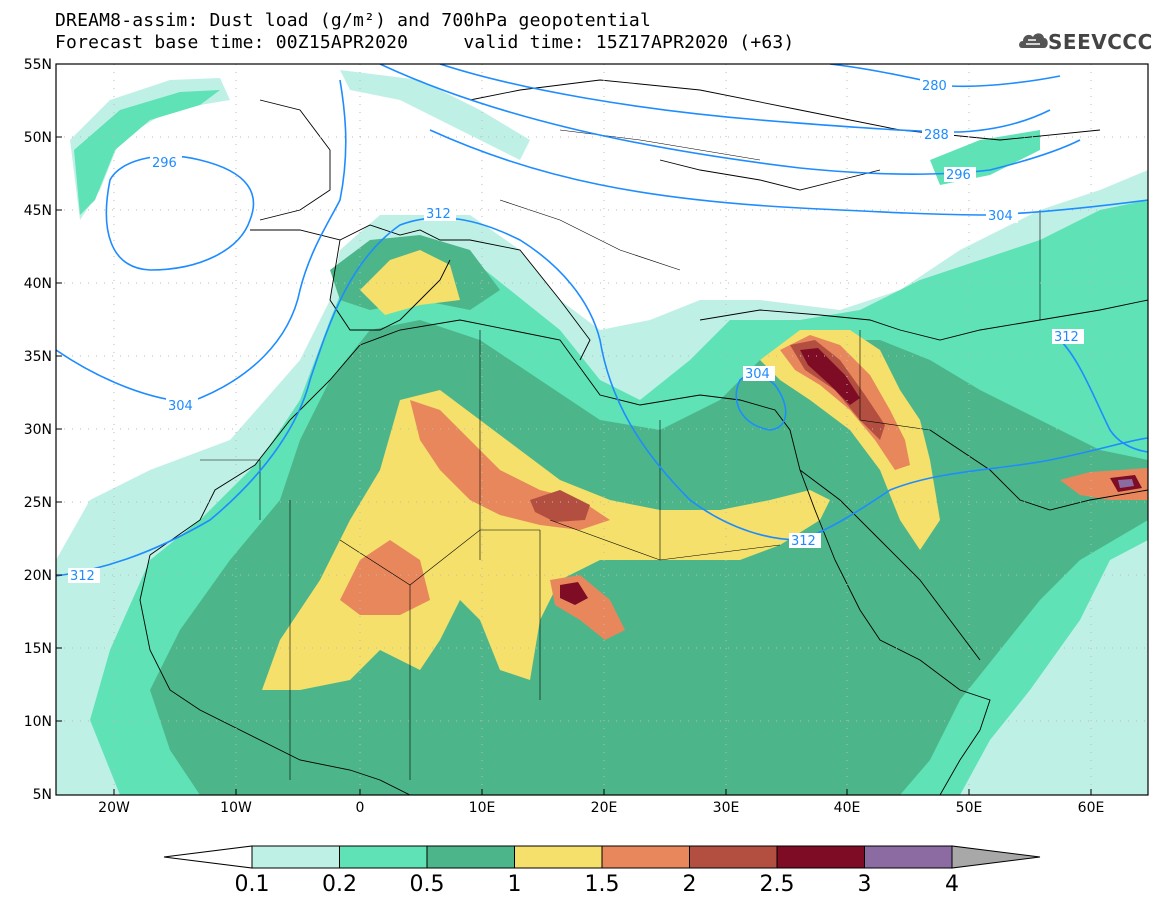  What do you see at coordinates (38, 138) in the screenshot?
I see `lat-label: 50N` at bounding box center [38, 138].